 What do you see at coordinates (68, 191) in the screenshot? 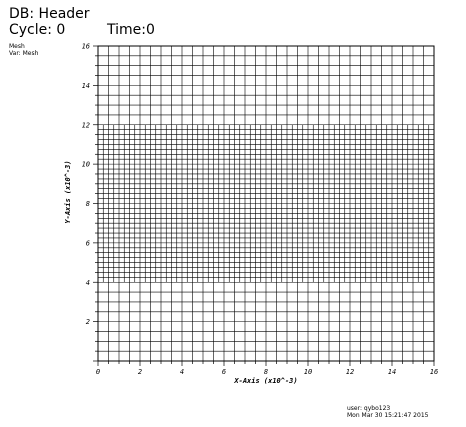
I see `y-axis-title: Y-Axis (x10^-3)` at bounding box center [68, 191].